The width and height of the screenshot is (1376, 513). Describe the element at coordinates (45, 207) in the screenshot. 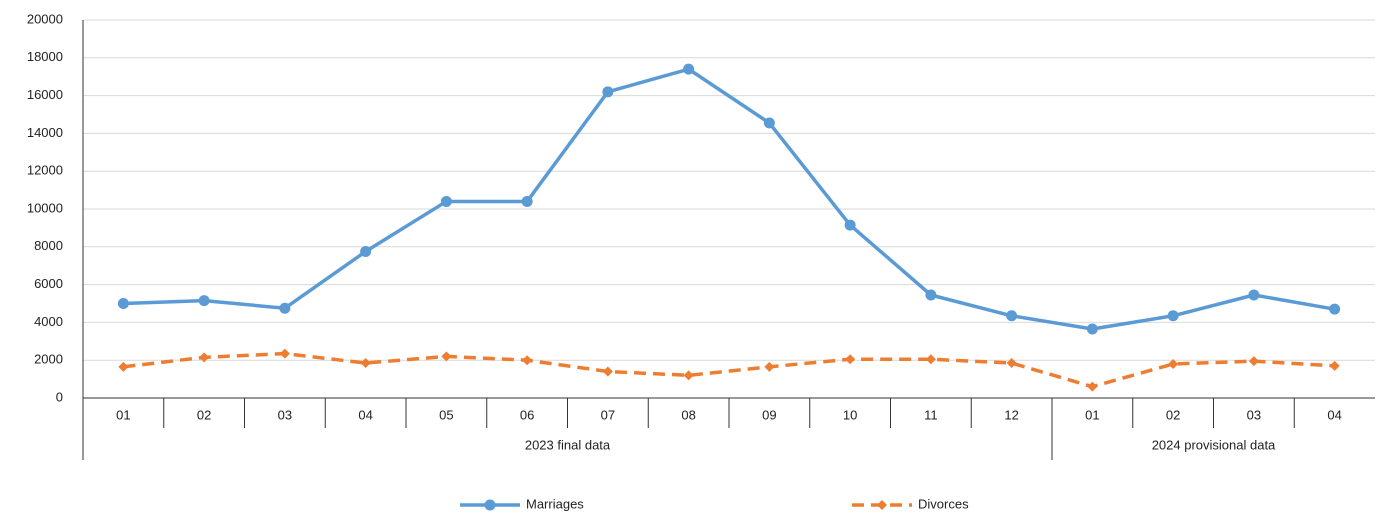

I see `y-tick-label: 10000` at that location.